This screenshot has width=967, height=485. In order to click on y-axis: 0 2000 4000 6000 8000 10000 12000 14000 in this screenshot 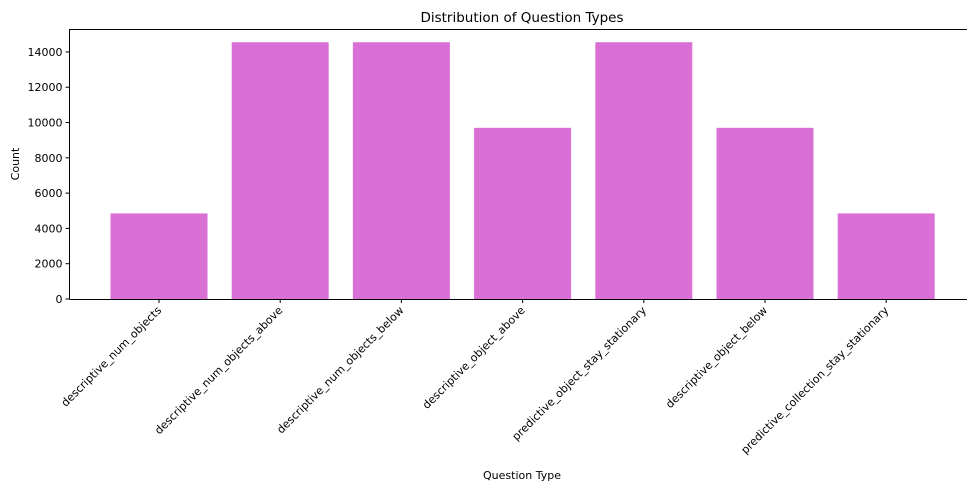, I will do `click(49, 176)`.